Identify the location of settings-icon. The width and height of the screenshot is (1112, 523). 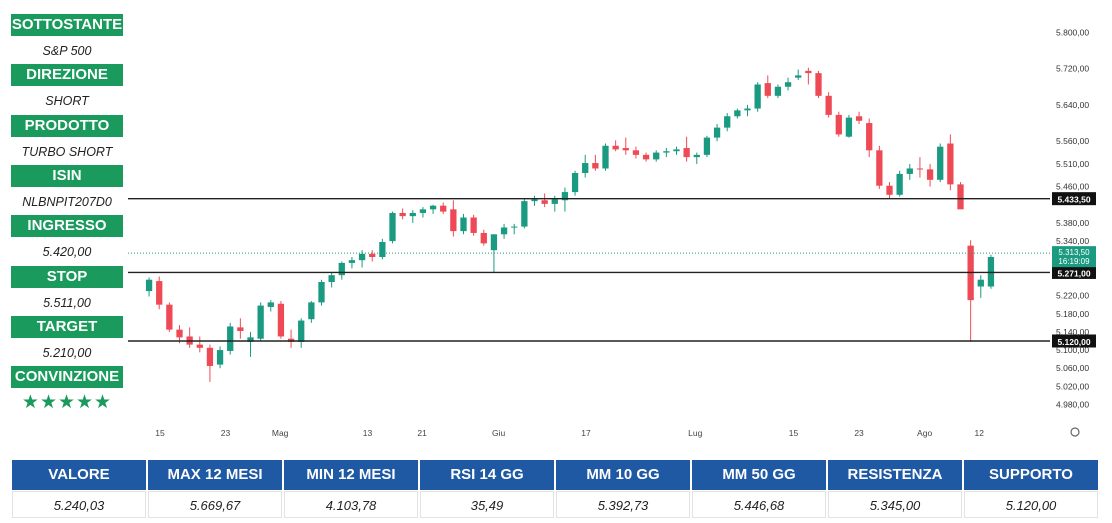
(1075, 432).